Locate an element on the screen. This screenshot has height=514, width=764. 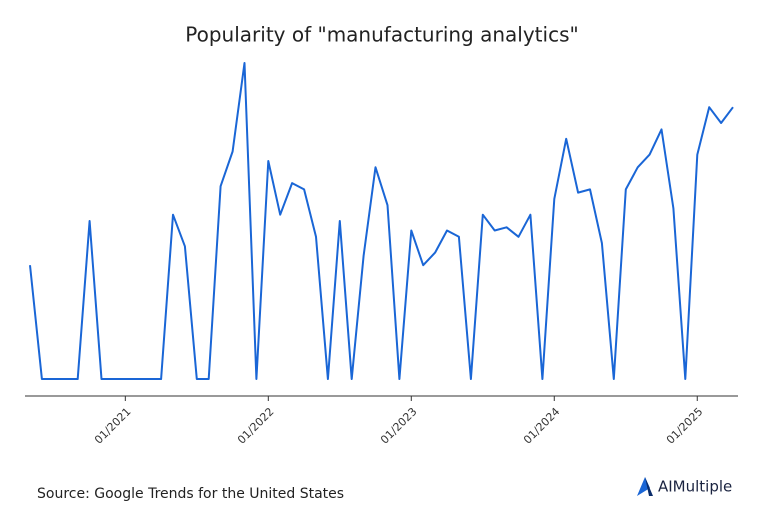
x-tick-label: 01/2024 is located at coordinates (542, 426).